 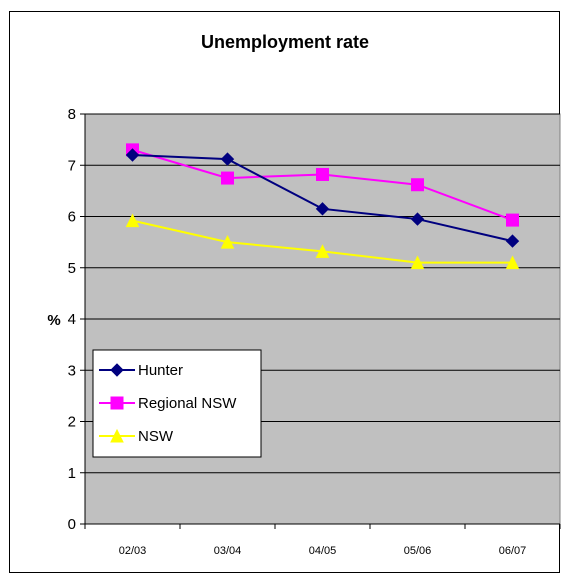 What do you see at coordinates (72, 165) in the screenshot?
I see `y-tick-label: 7` at bounding box center [72, 165].